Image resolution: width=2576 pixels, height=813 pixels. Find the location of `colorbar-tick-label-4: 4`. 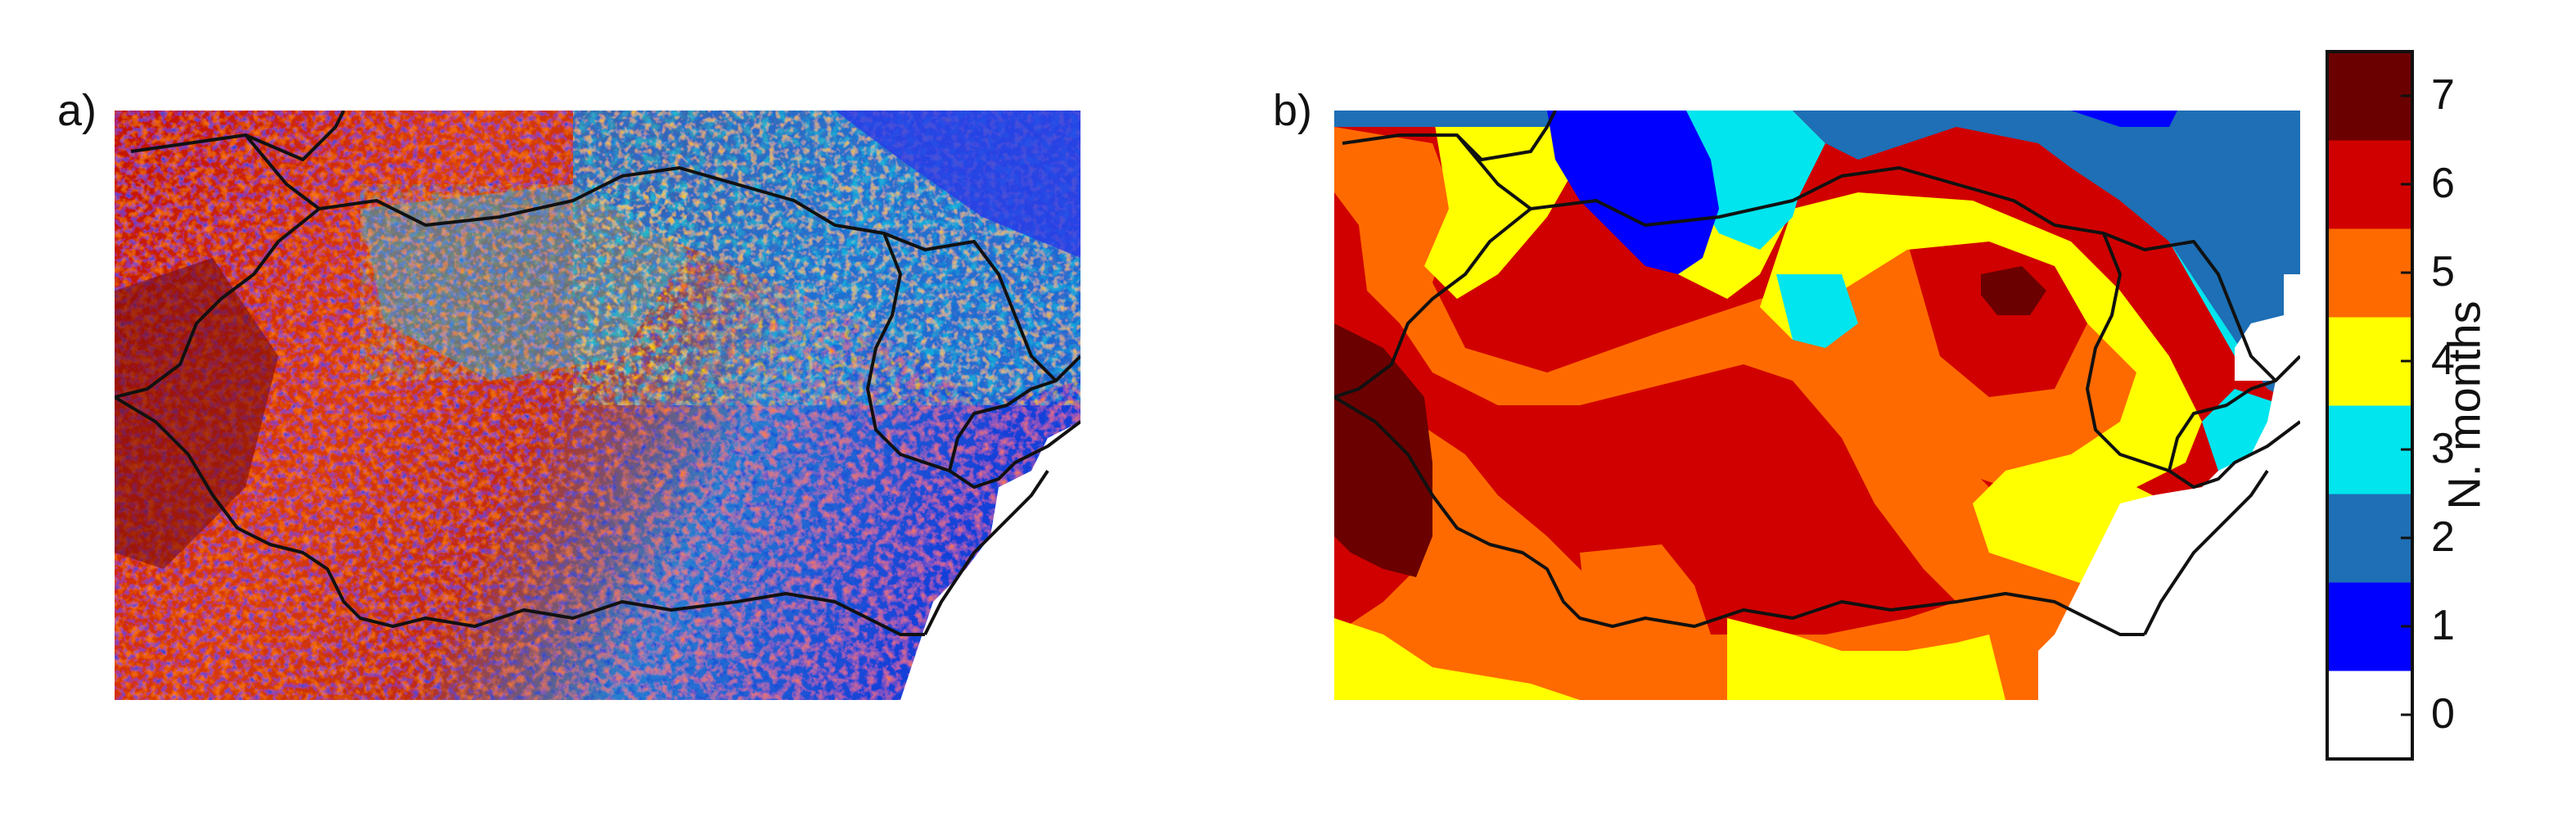

colorbar-tick-label-4: 4 is located at coordinates (2443, 360).